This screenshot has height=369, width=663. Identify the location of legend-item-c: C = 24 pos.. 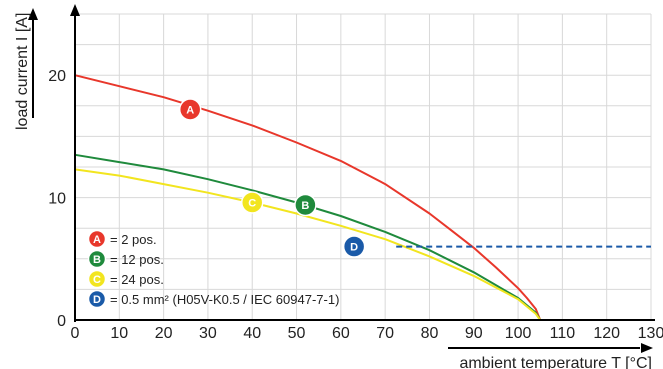
(125, 279).